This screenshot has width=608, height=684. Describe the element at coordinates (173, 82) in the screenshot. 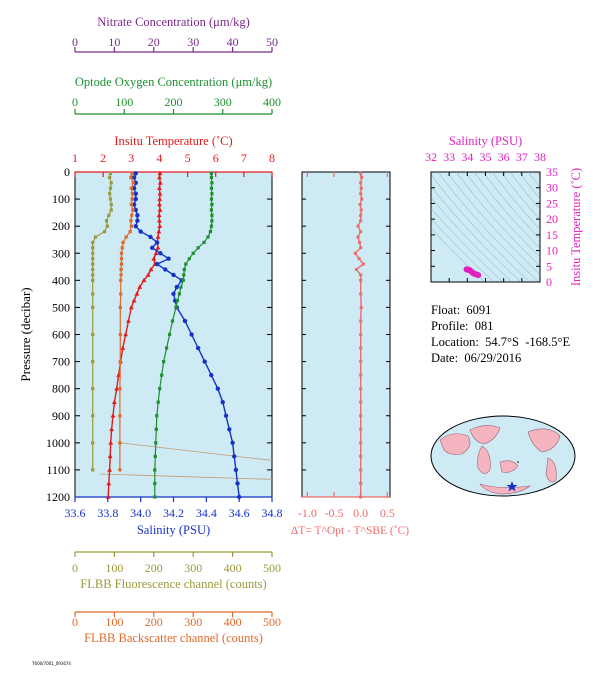

I see `oxygen-axis-title: Optode Oxygen Concentration (μm/kg)` at that location.